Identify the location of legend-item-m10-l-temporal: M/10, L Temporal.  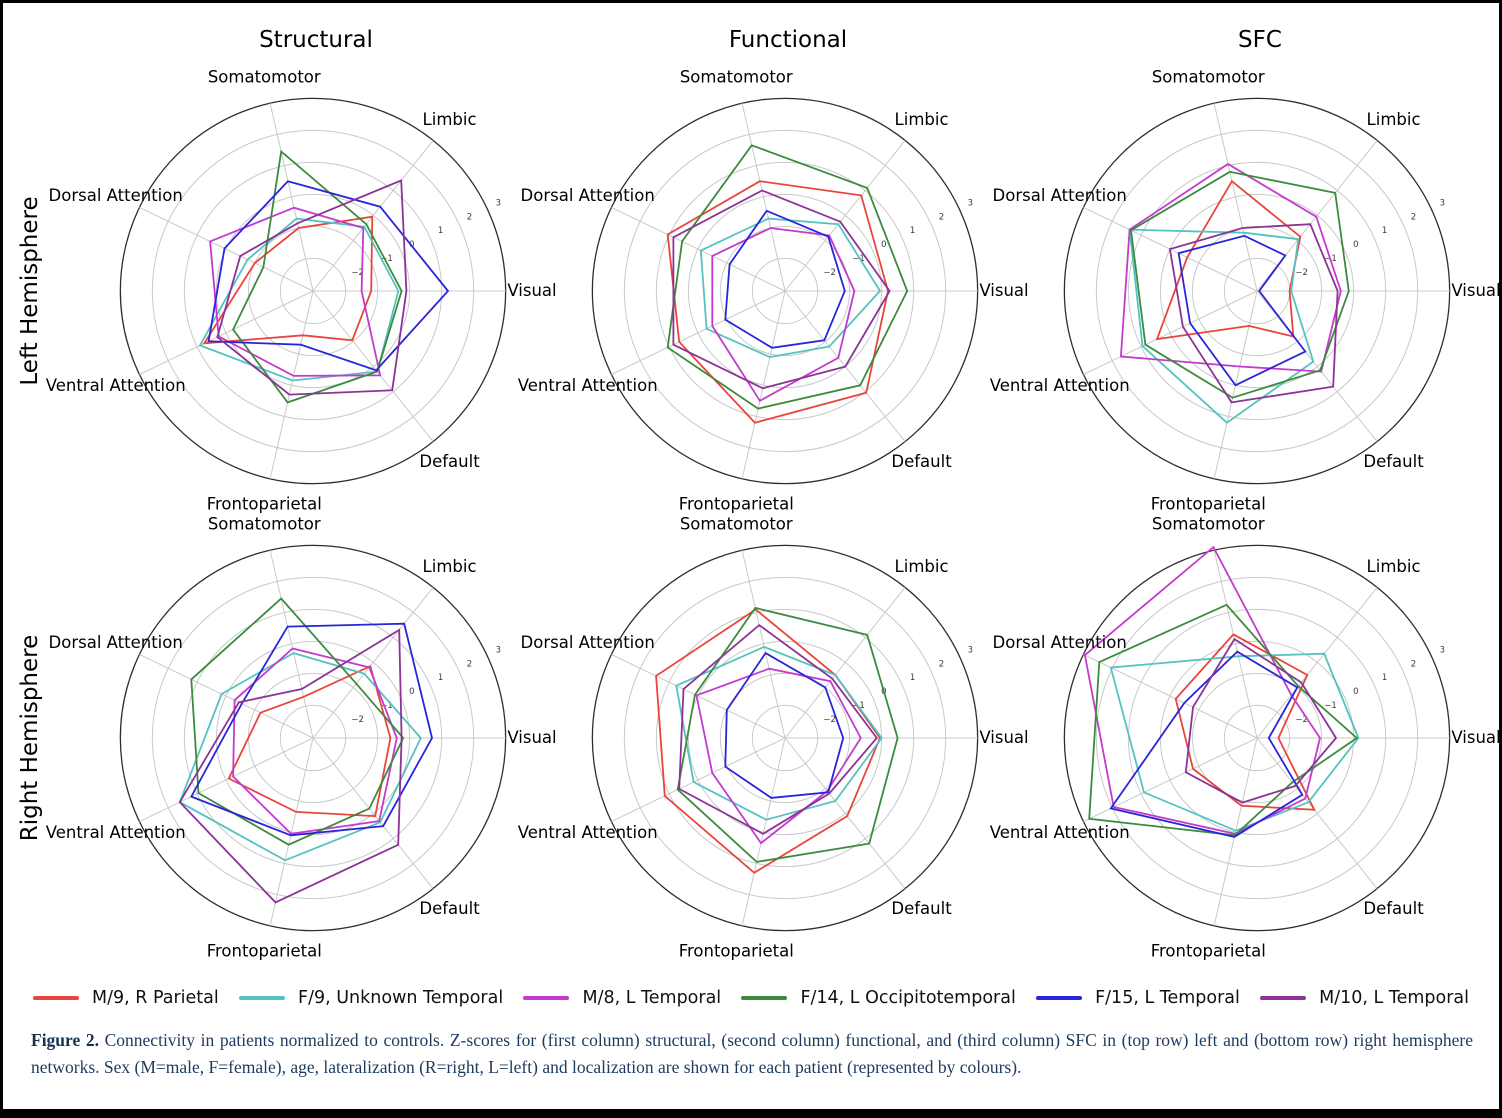
(1364, 998).